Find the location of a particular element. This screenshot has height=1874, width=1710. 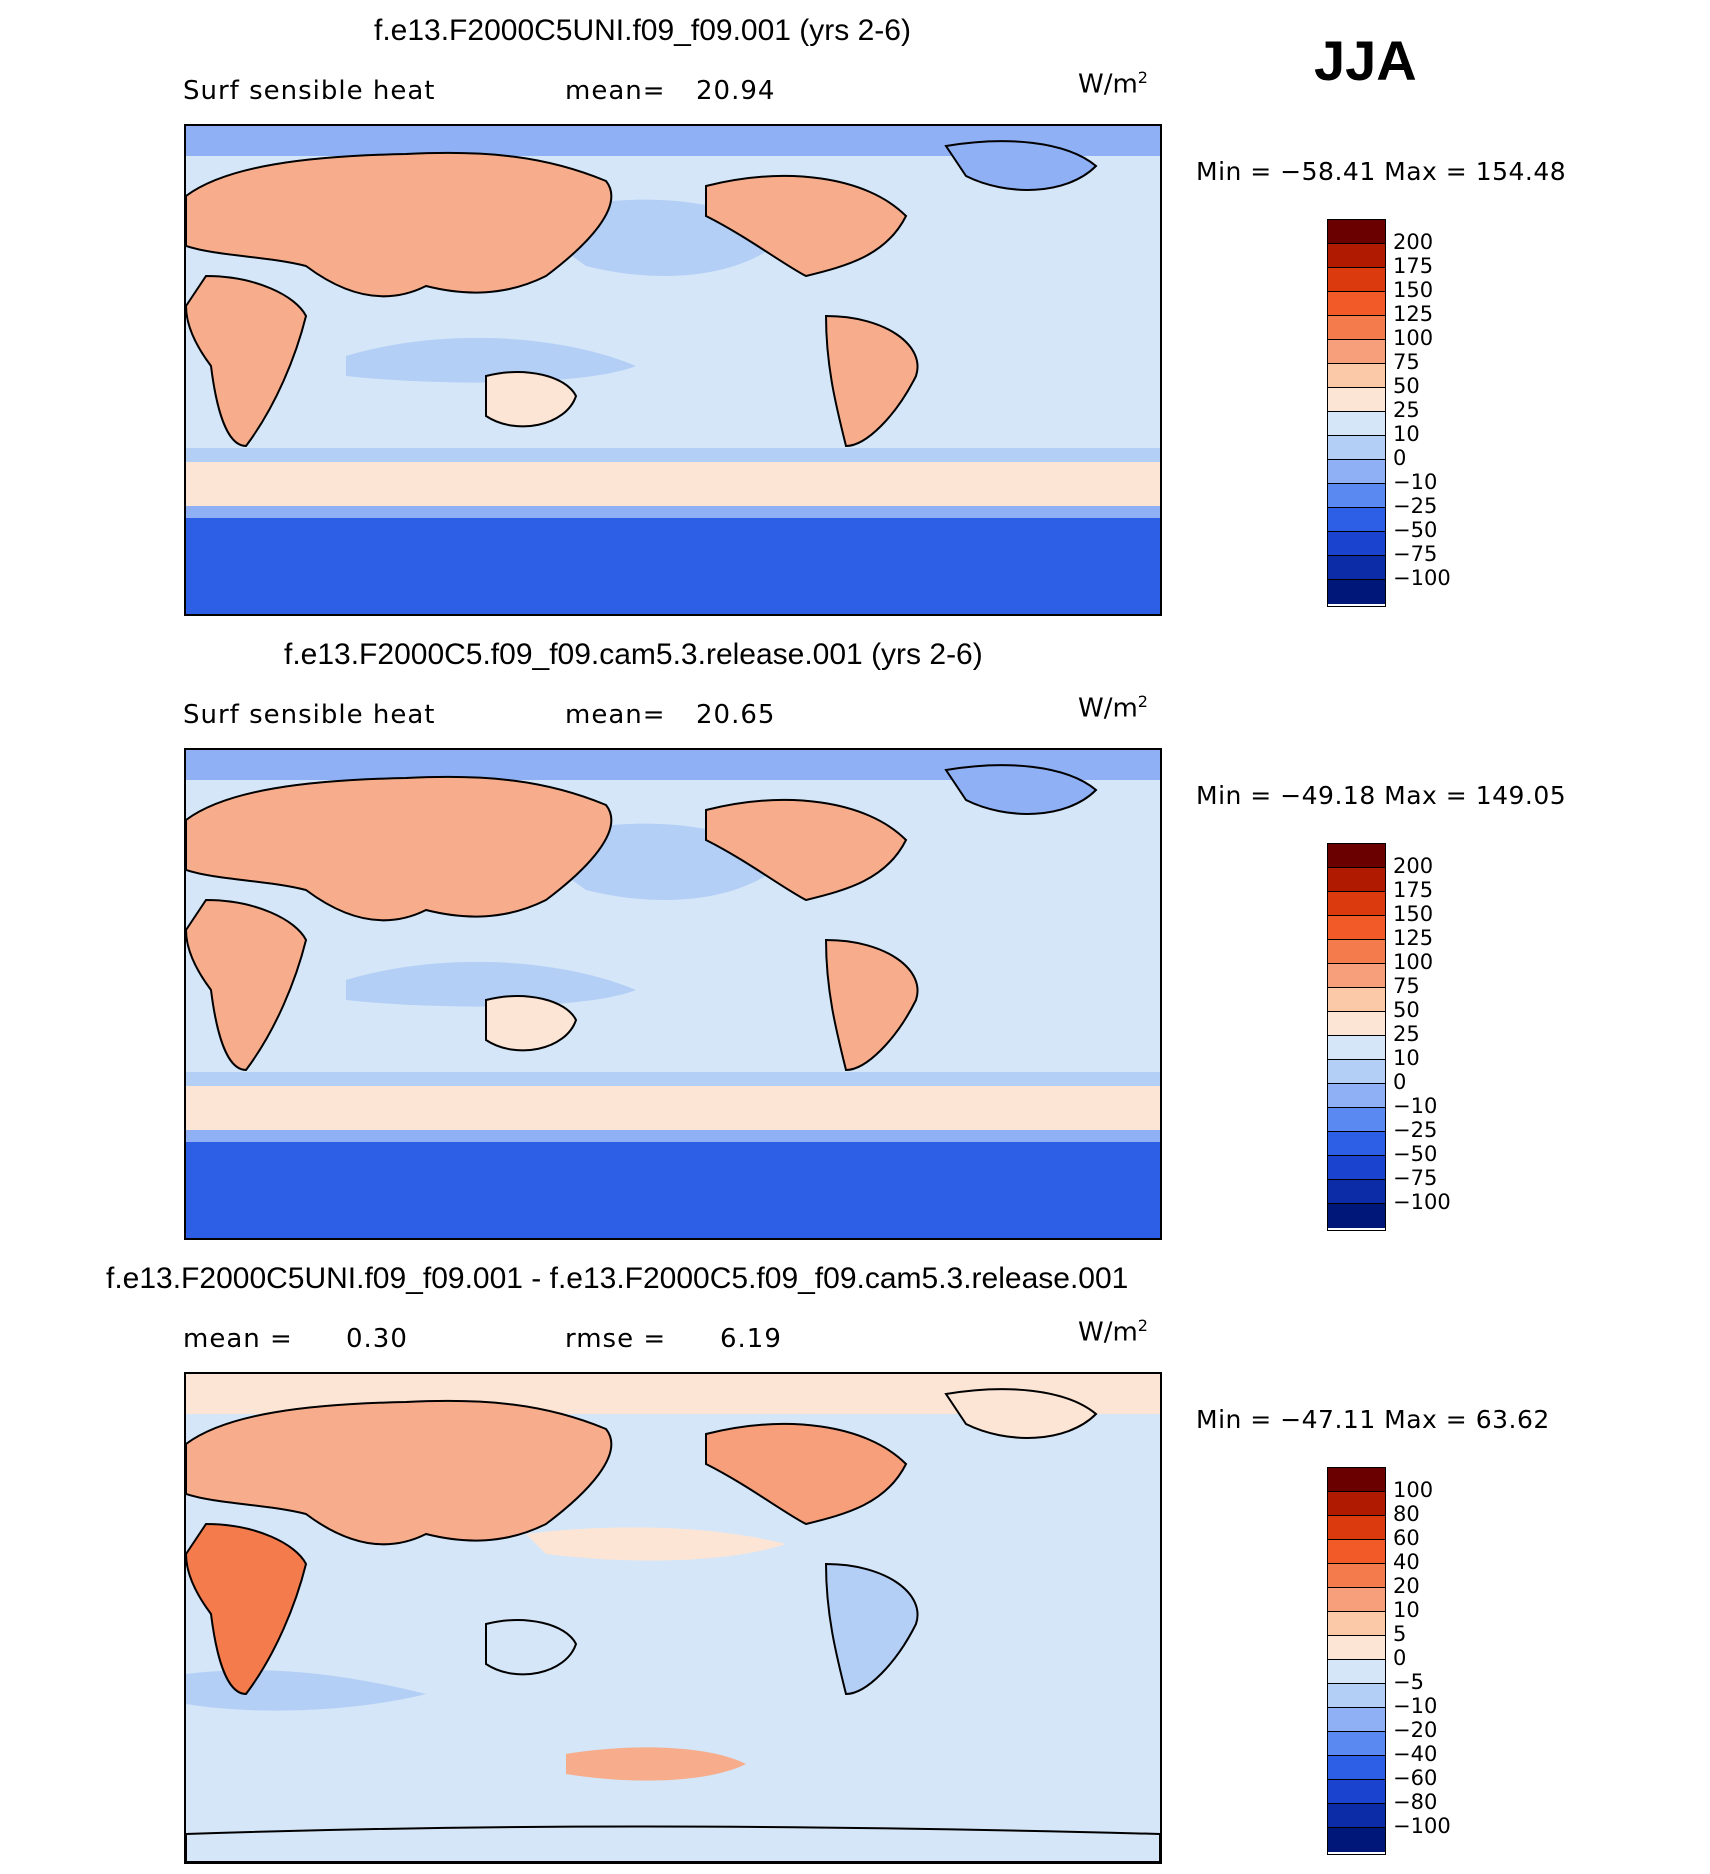

colorbar-tick-label: −25 is located at coordinates (1415, 1130).